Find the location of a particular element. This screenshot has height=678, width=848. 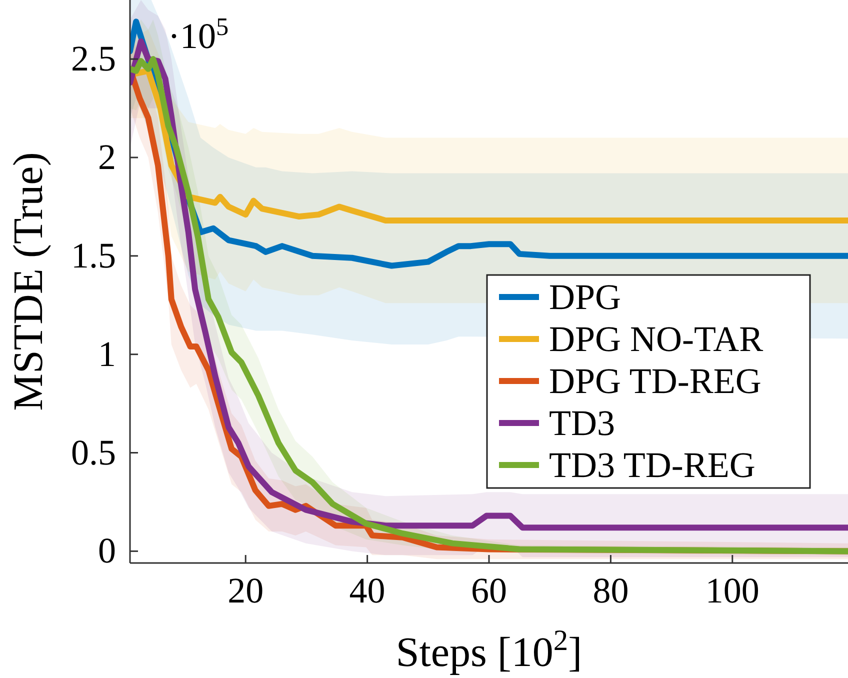

legend-label: DPG is located at coordinates (585, 297).